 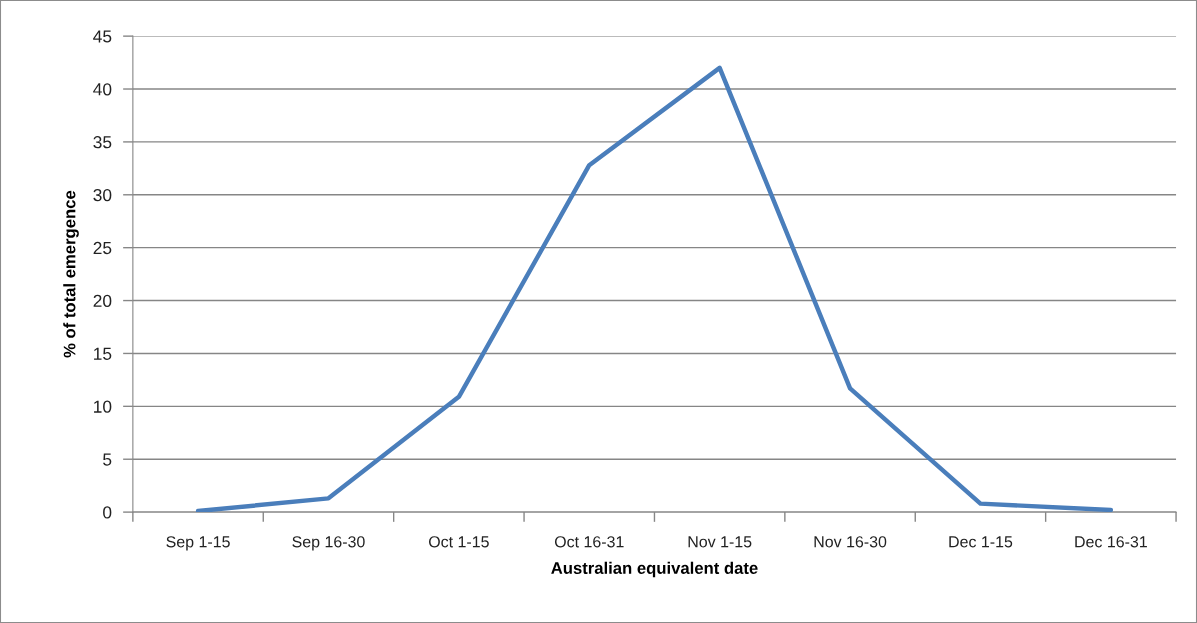 What do you see at coordinates (589, 542) in the screenshot?
I see `x-tick-label: Oct 16-31` at bounding box center [589, 542].